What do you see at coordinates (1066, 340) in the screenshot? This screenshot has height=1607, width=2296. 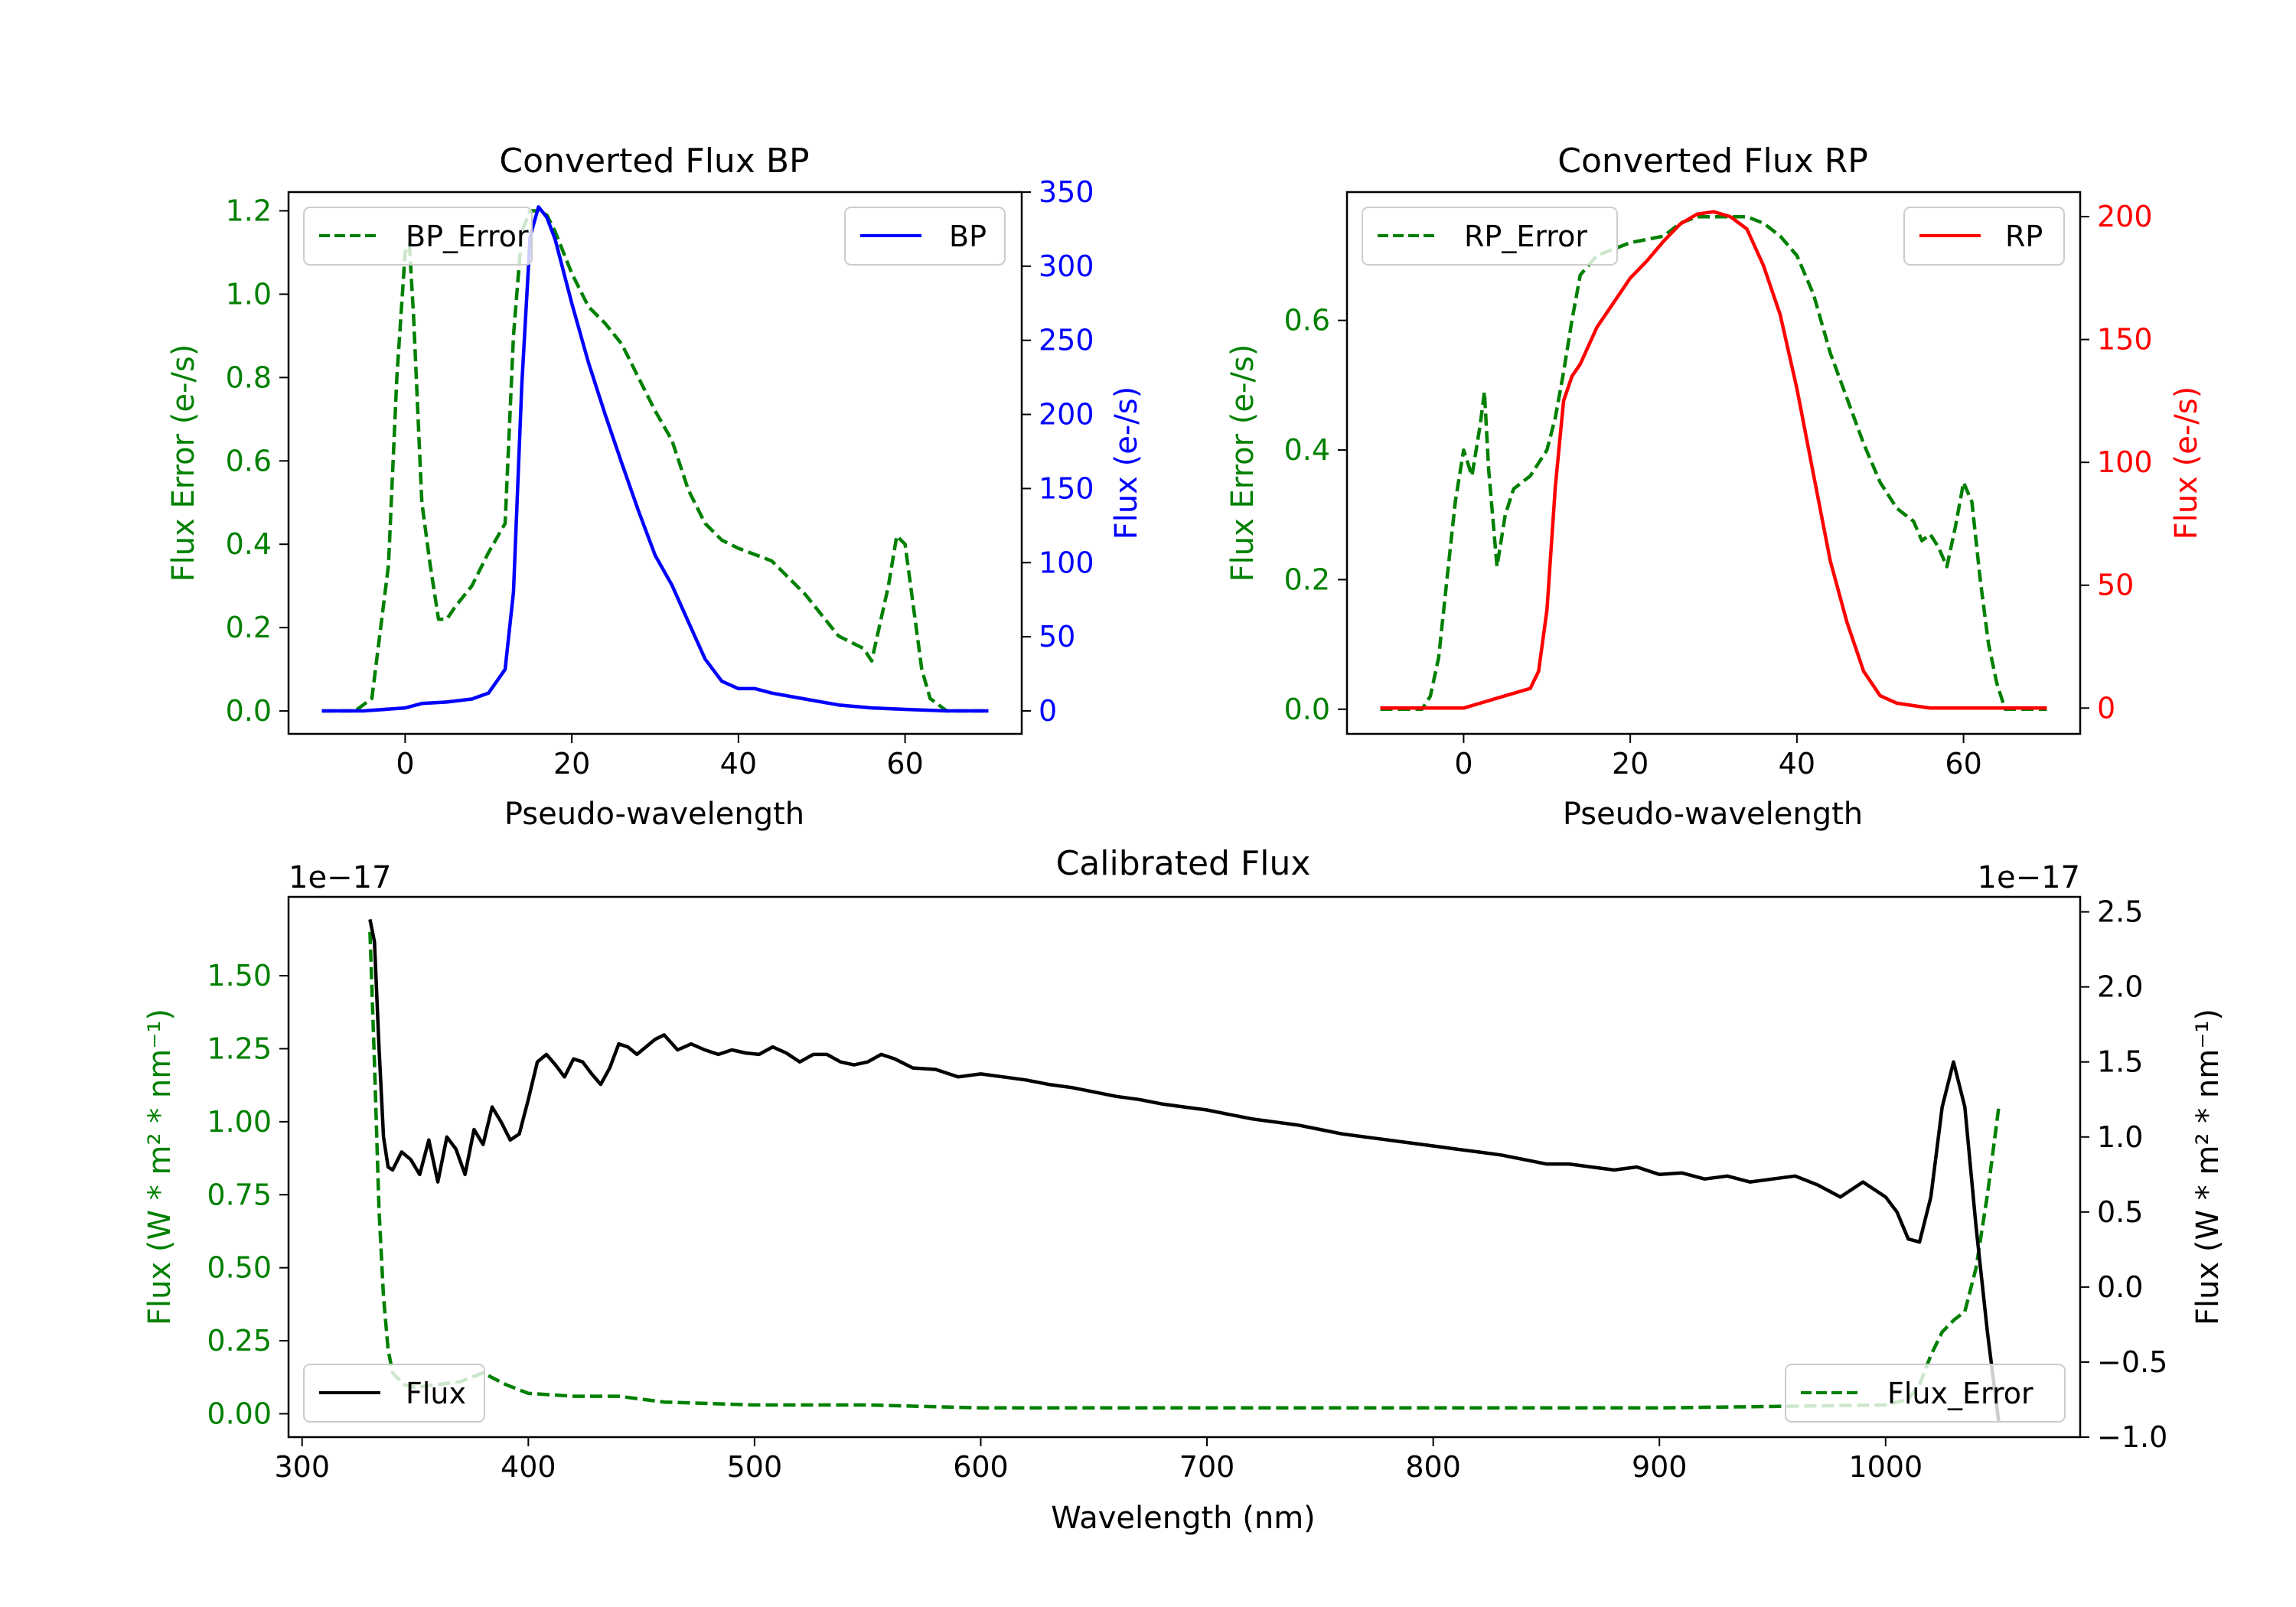 I see `bp-ytick-right-label: 250` at bounding box center [1066, 340].